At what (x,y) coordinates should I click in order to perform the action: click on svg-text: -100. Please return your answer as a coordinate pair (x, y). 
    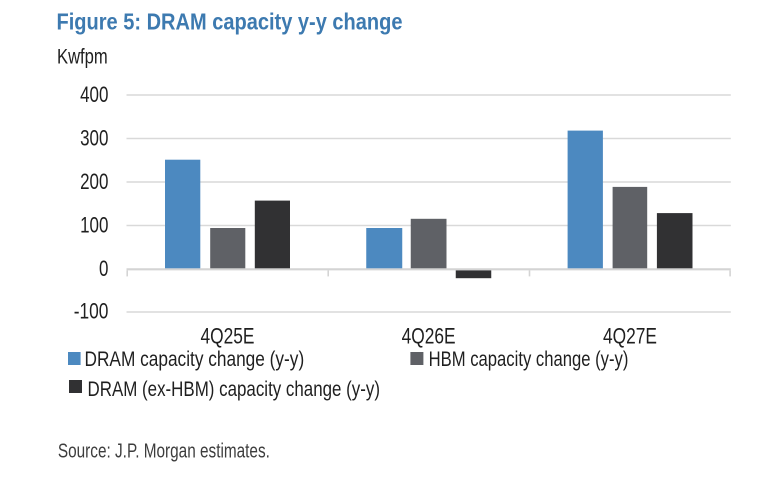
    Looking at the image, I should click on (91, 310).